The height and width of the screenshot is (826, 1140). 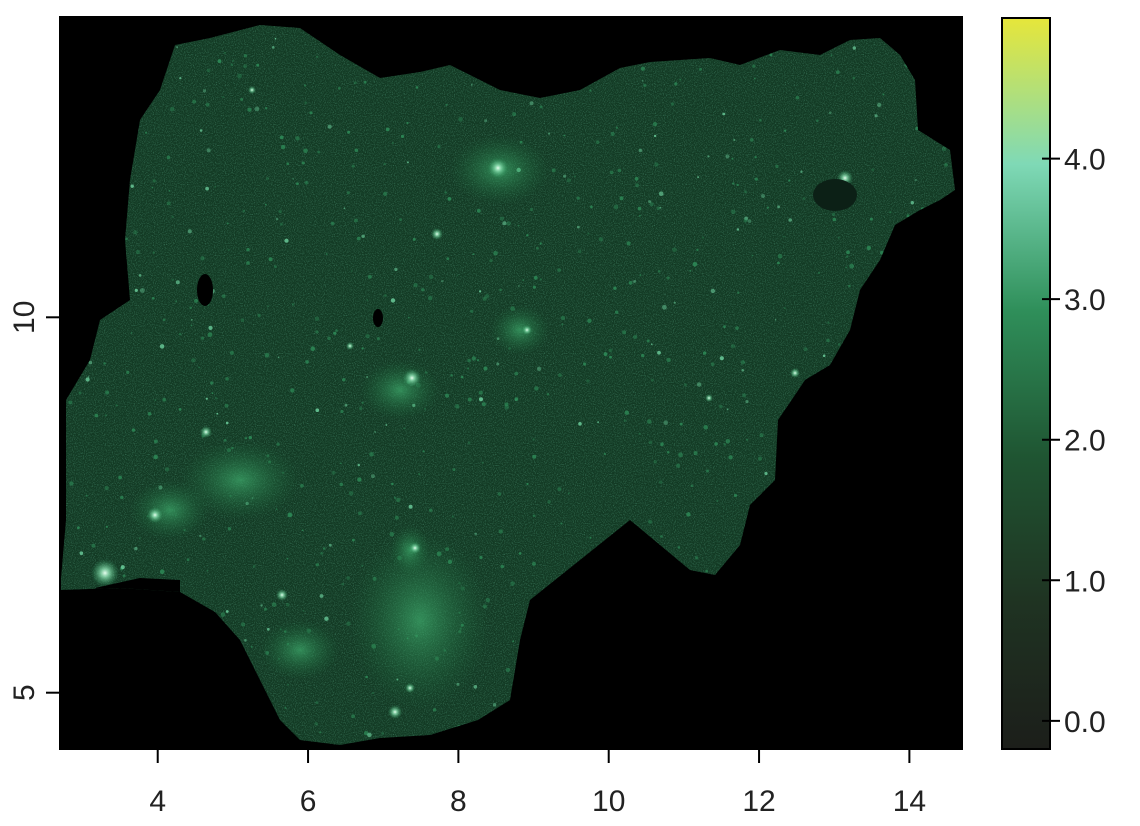 I want to click on lake-void, so click(x=378, y=318).